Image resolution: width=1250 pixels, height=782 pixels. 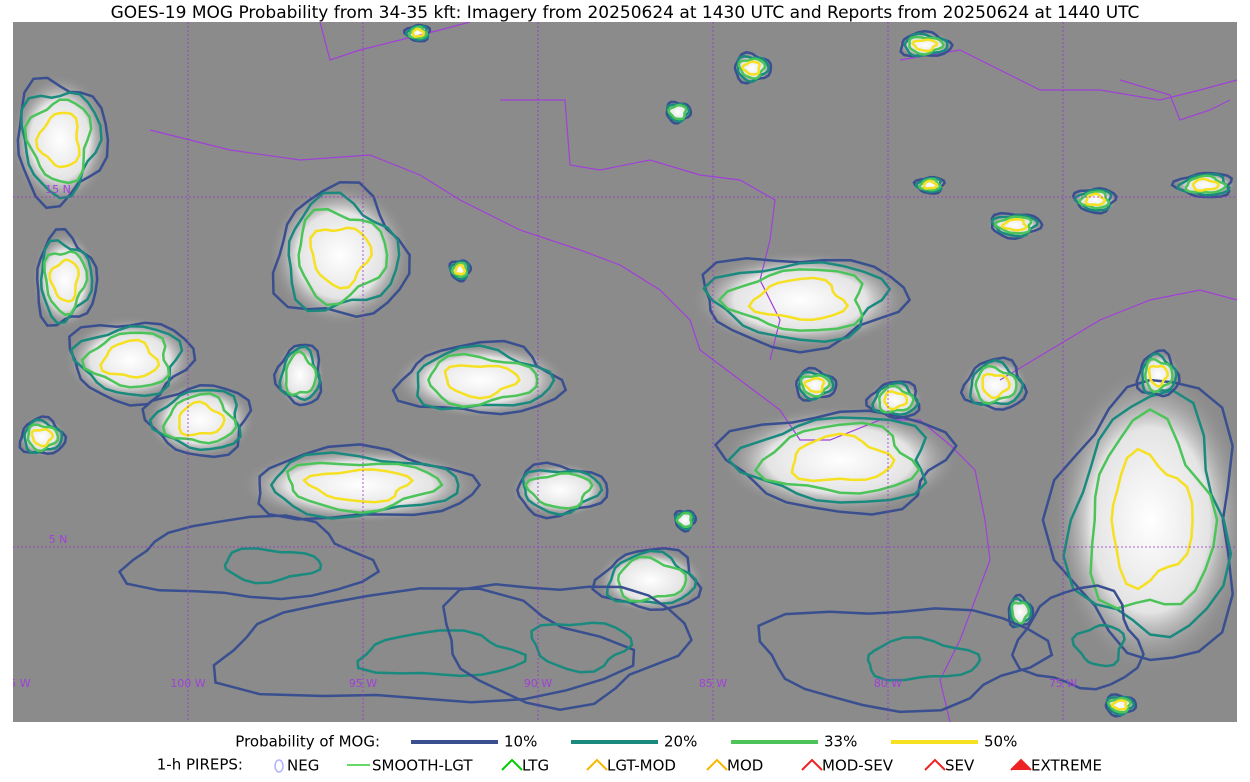 I want to click on legend-label: EXTREME, so click(x=1066, y=766).